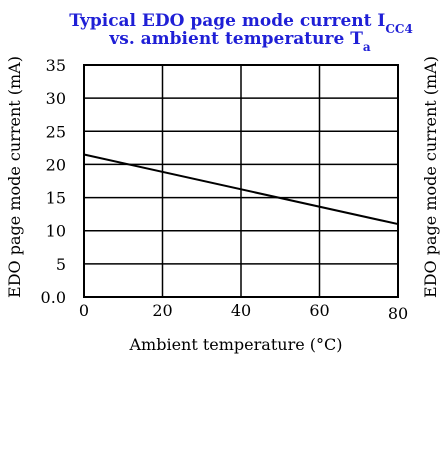 The image size is (442, 470). Describe the element at coordinates (14, 177) in the screenshot. I see `y-axis-label: EDO page mode current (mA)` at that location.